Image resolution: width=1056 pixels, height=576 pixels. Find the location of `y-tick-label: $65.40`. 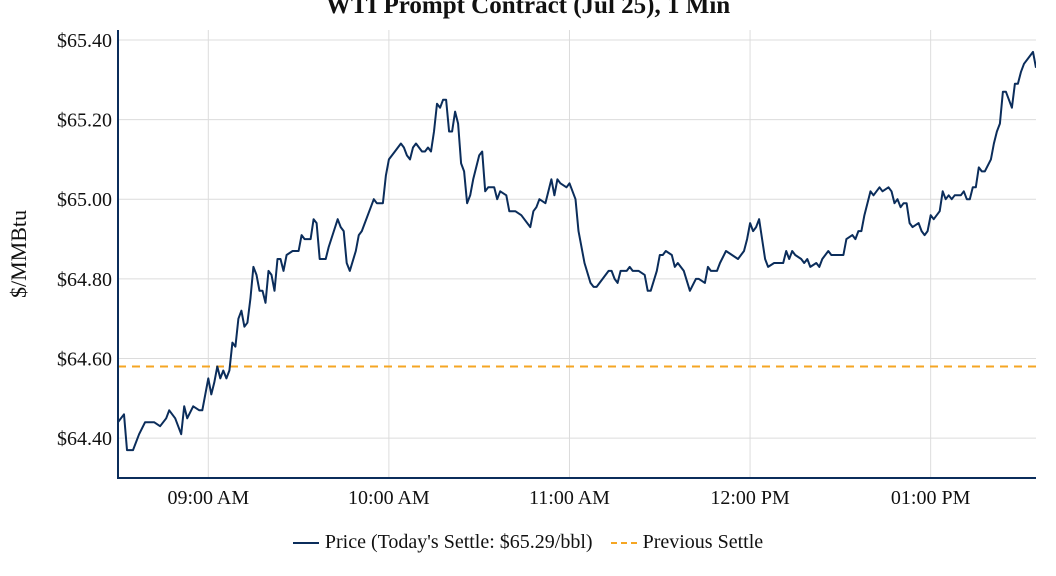

y-tick-label: $65.40 is located at coordinates (84, 41).